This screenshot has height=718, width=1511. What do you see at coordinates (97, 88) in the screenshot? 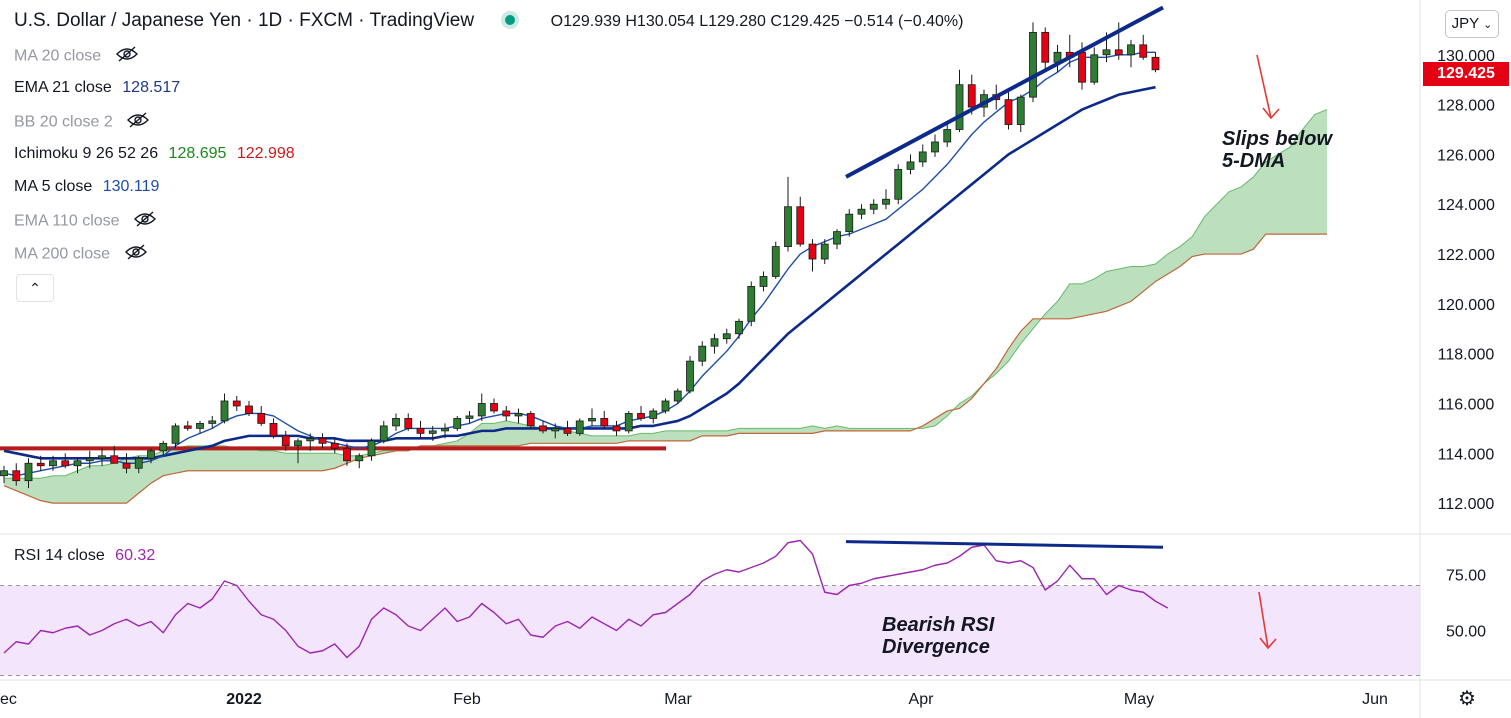
I see `indicator-ema21: EMA 21 close 128.517` at bounding box center [97, 88].